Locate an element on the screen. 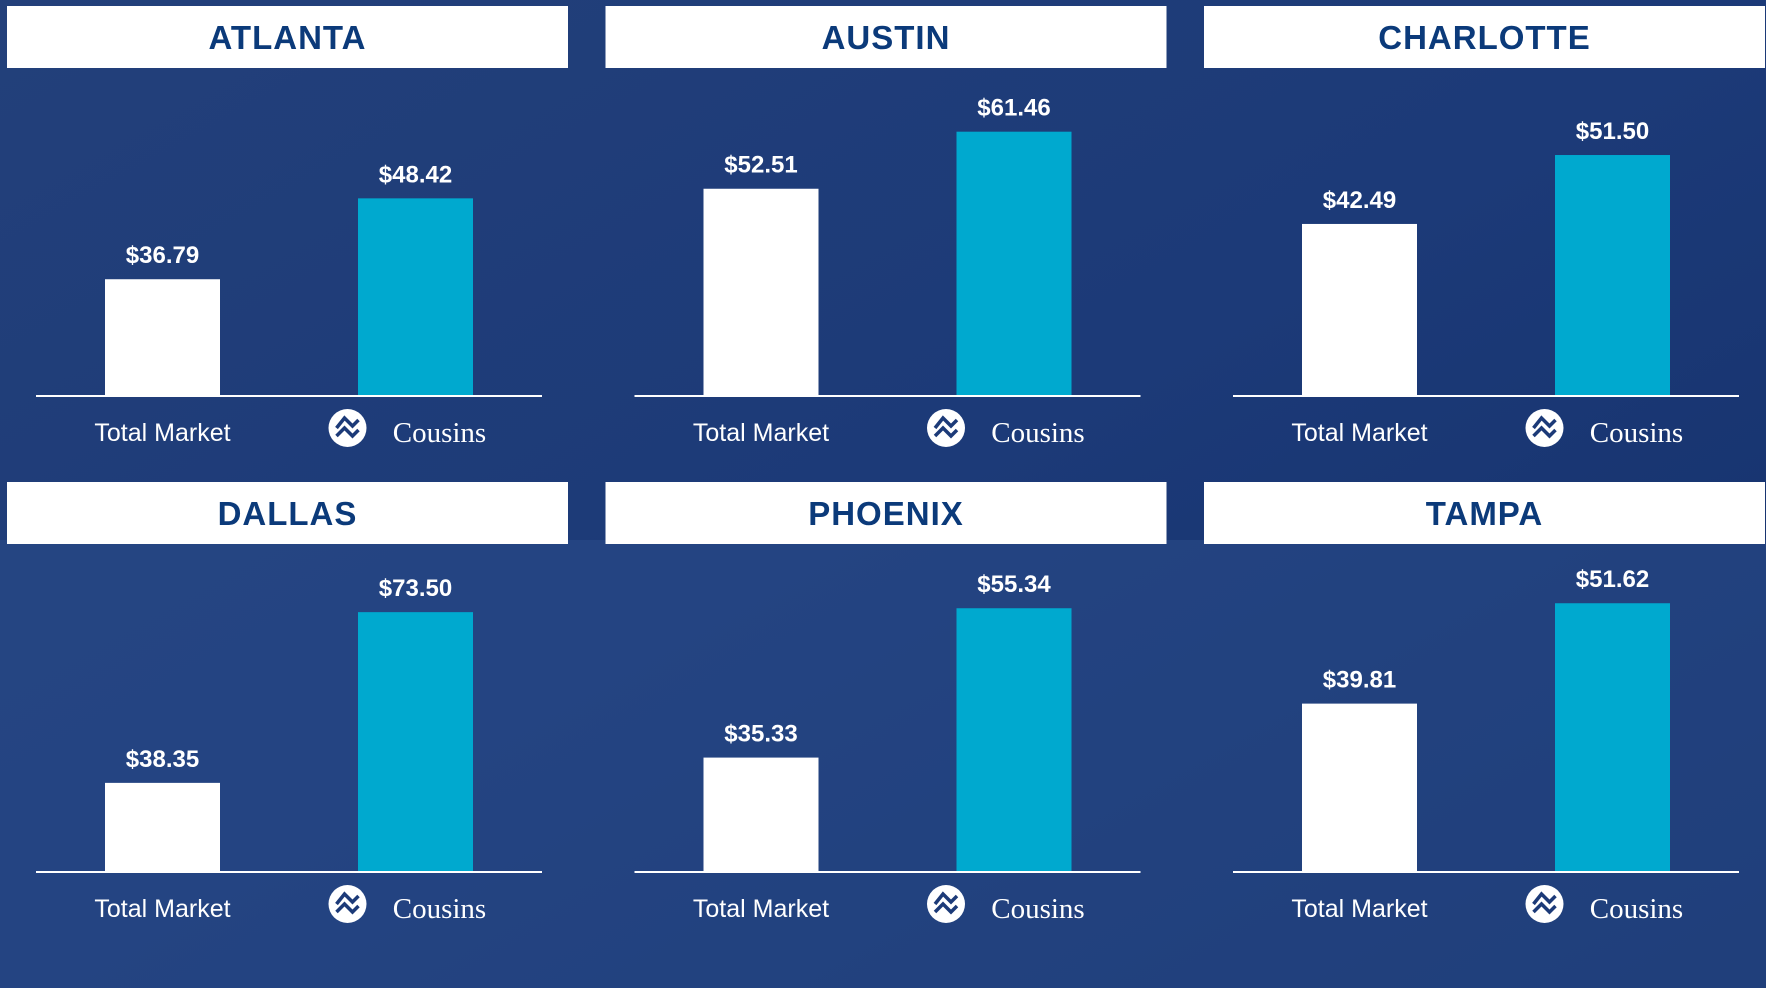 The width and height of the screenshot is (1766, 988). chart-panel: TAMPA $39.81 Total Market $51.62 Cousins is located at coordinates (1484, 703).